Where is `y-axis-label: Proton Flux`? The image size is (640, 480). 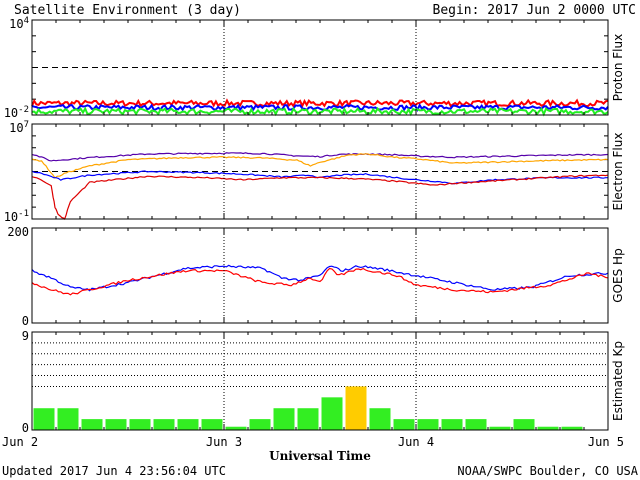
y-axis-label: Proton Flux is located at coordinates (618, 67).